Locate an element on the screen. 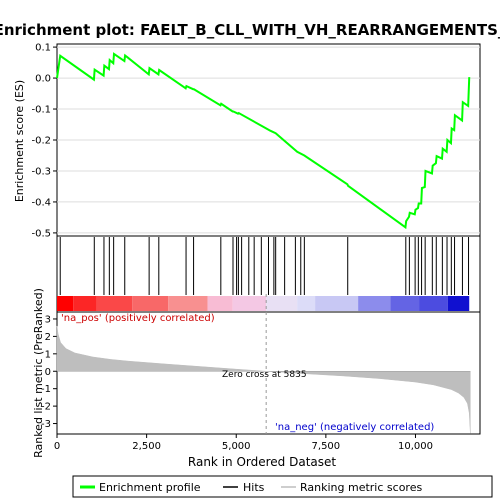 This screenshot has height=500, width=500. x-tick-label: 2,500 is located at coordinates (146, 446).